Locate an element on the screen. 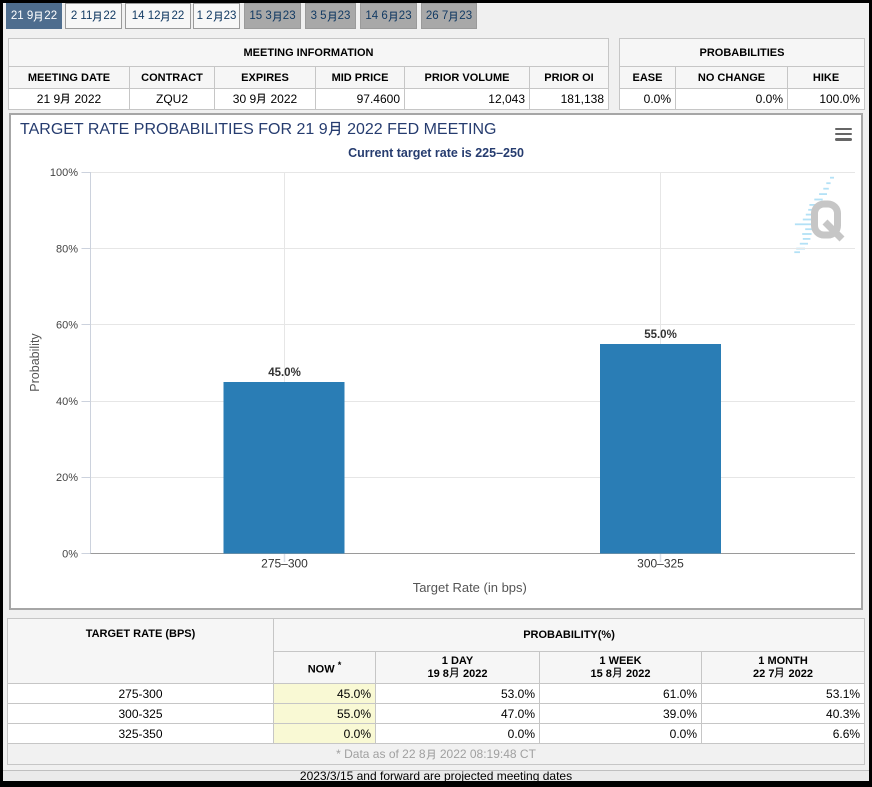 This screenshot has width=872, height=787. svg-text: Target Rate (in bps) is located at coordinates (470, 587).